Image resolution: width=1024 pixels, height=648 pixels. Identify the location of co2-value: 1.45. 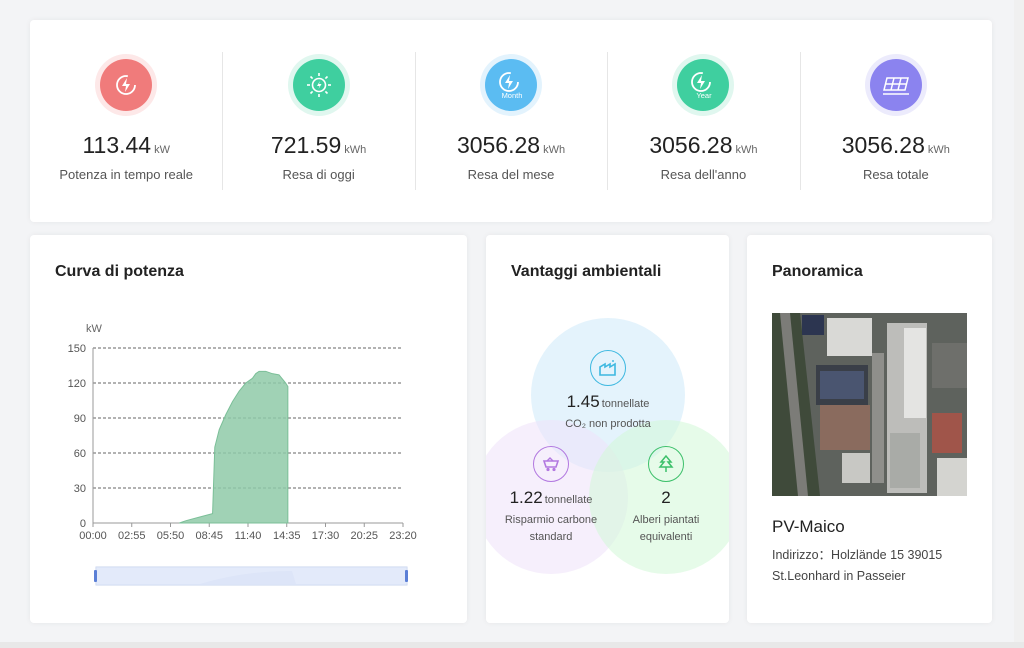
(583, 401).